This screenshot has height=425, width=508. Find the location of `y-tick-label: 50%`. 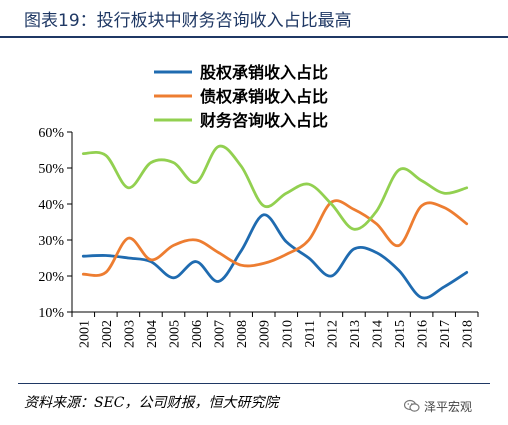

y-tick-label: 50% is located at coordinates (51, 169).